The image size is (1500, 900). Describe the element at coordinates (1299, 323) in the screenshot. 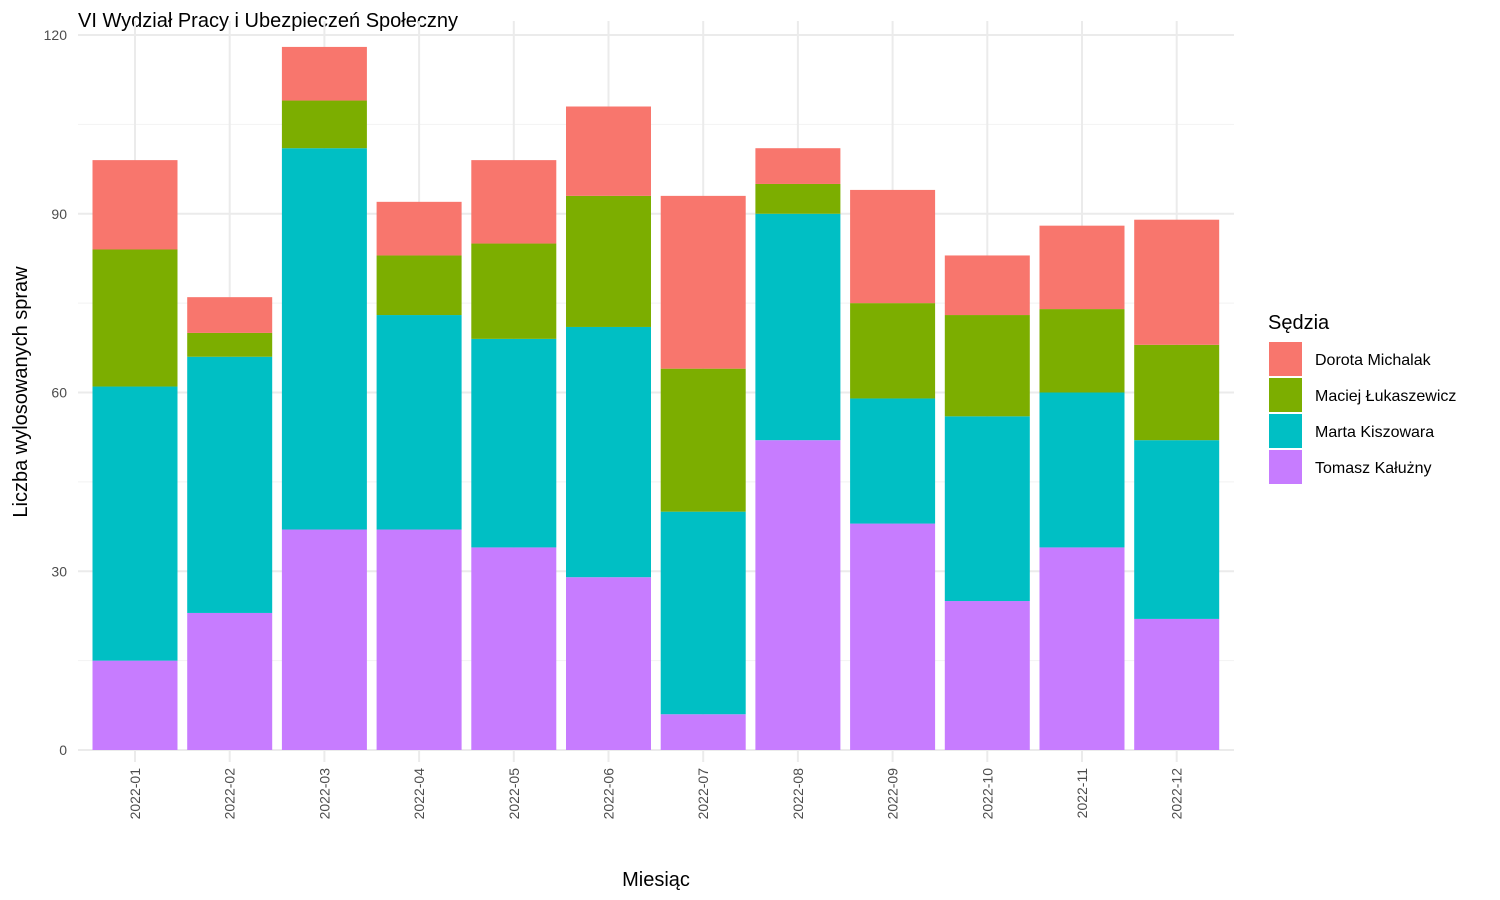

I see `legend-title: Sędzia` at that location.